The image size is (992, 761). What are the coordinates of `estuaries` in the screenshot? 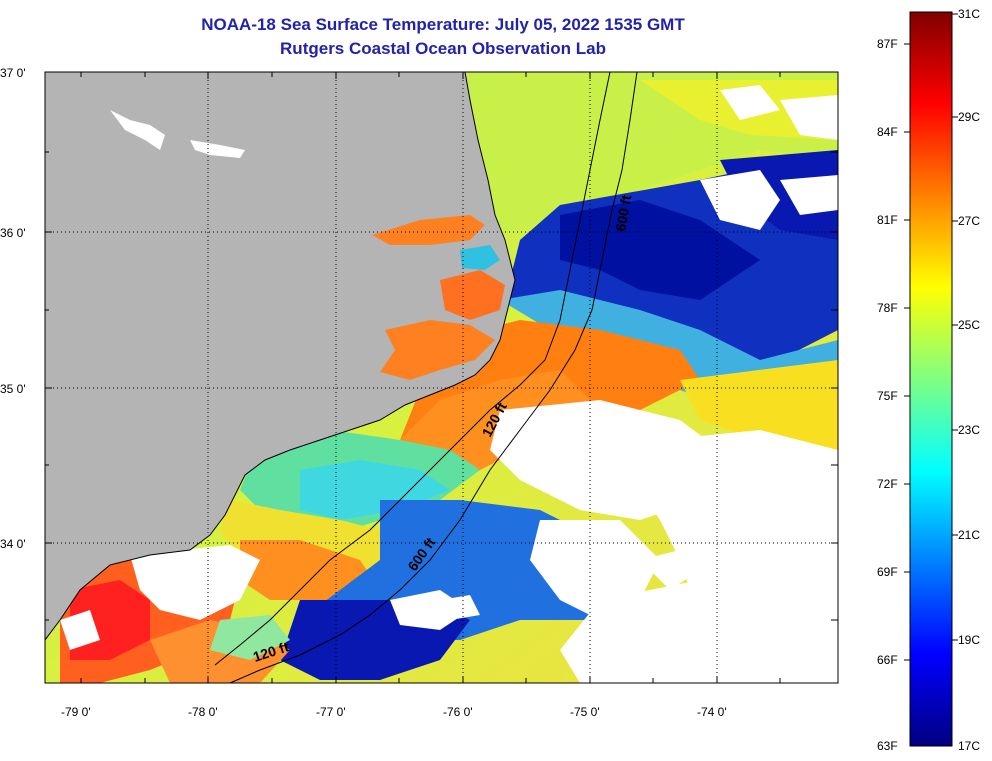 It's located at (307, 245).